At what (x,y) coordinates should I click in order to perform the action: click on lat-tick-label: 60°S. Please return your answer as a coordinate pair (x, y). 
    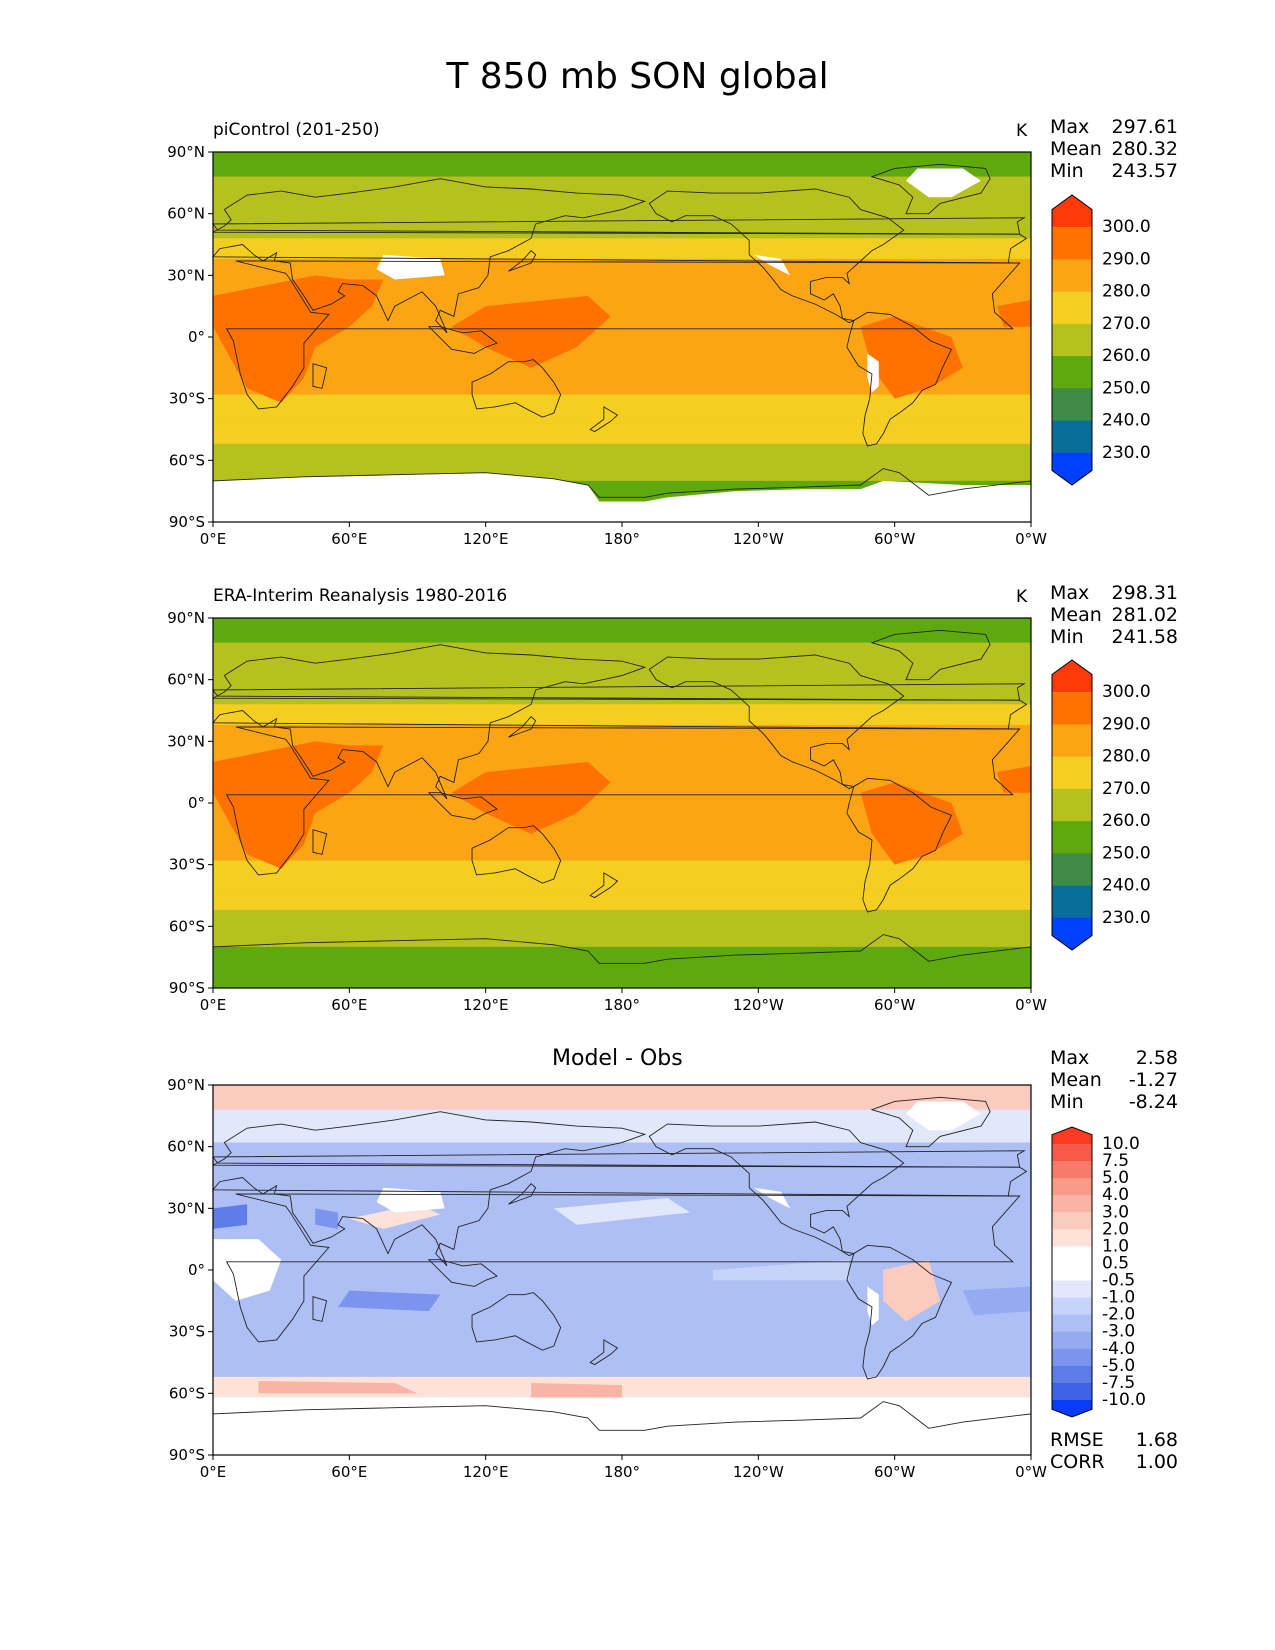
    Looking at the image, I should click on (187, 1393).